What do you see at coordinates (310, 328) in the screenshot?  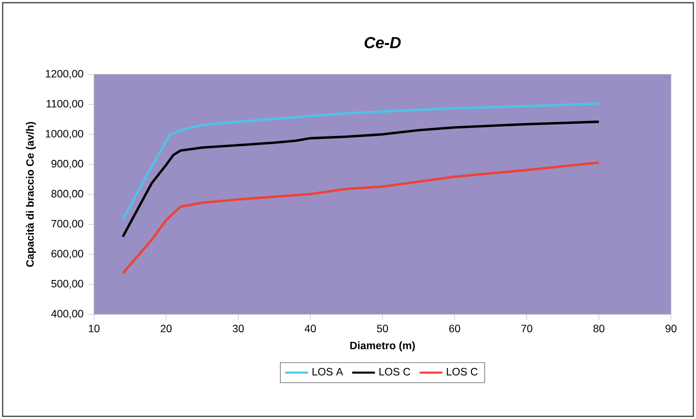 I see `x-tick-label: 40` at bounding box center [310, 328].